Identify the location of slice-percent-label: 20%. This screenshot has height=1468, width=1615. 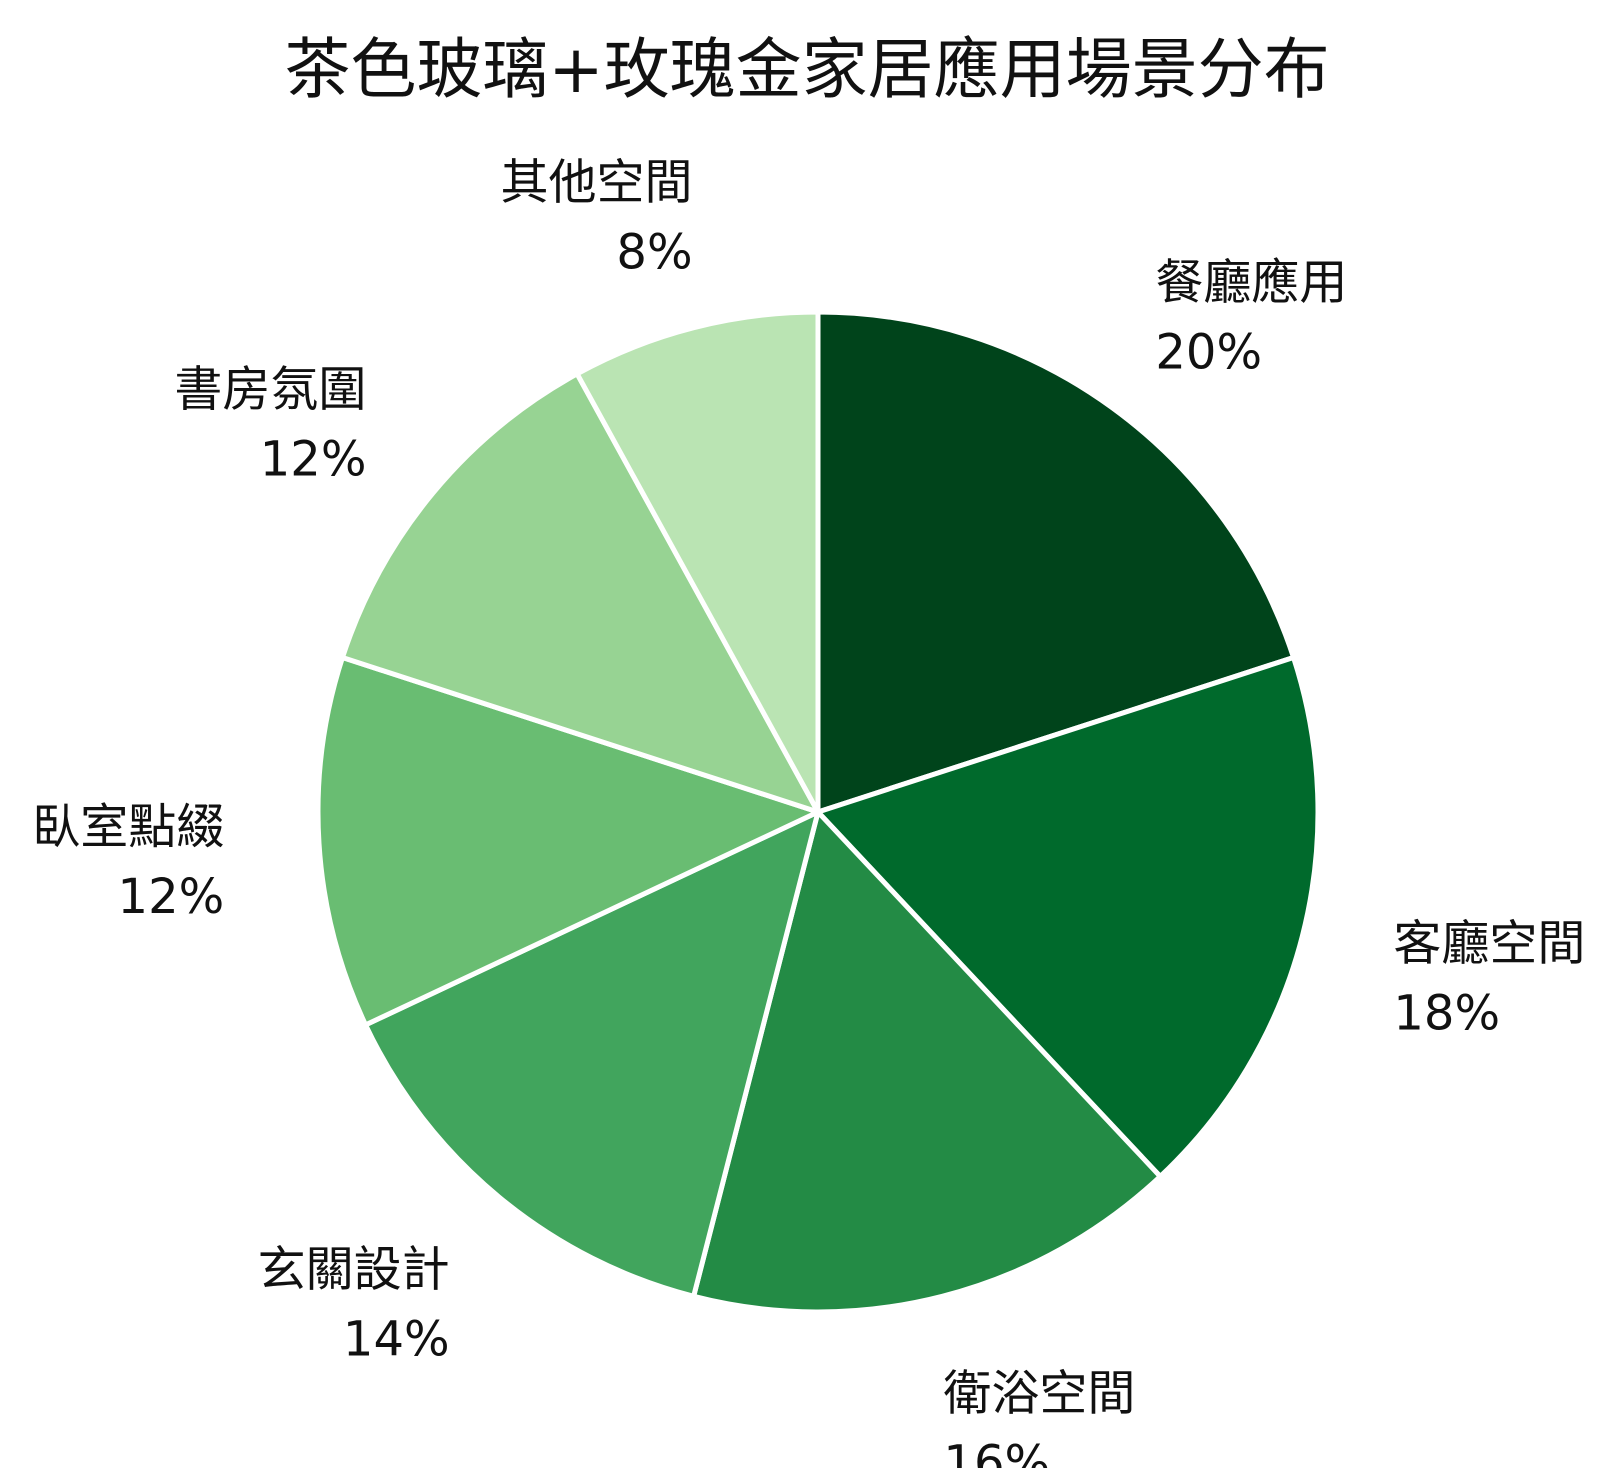
(1208, 352).